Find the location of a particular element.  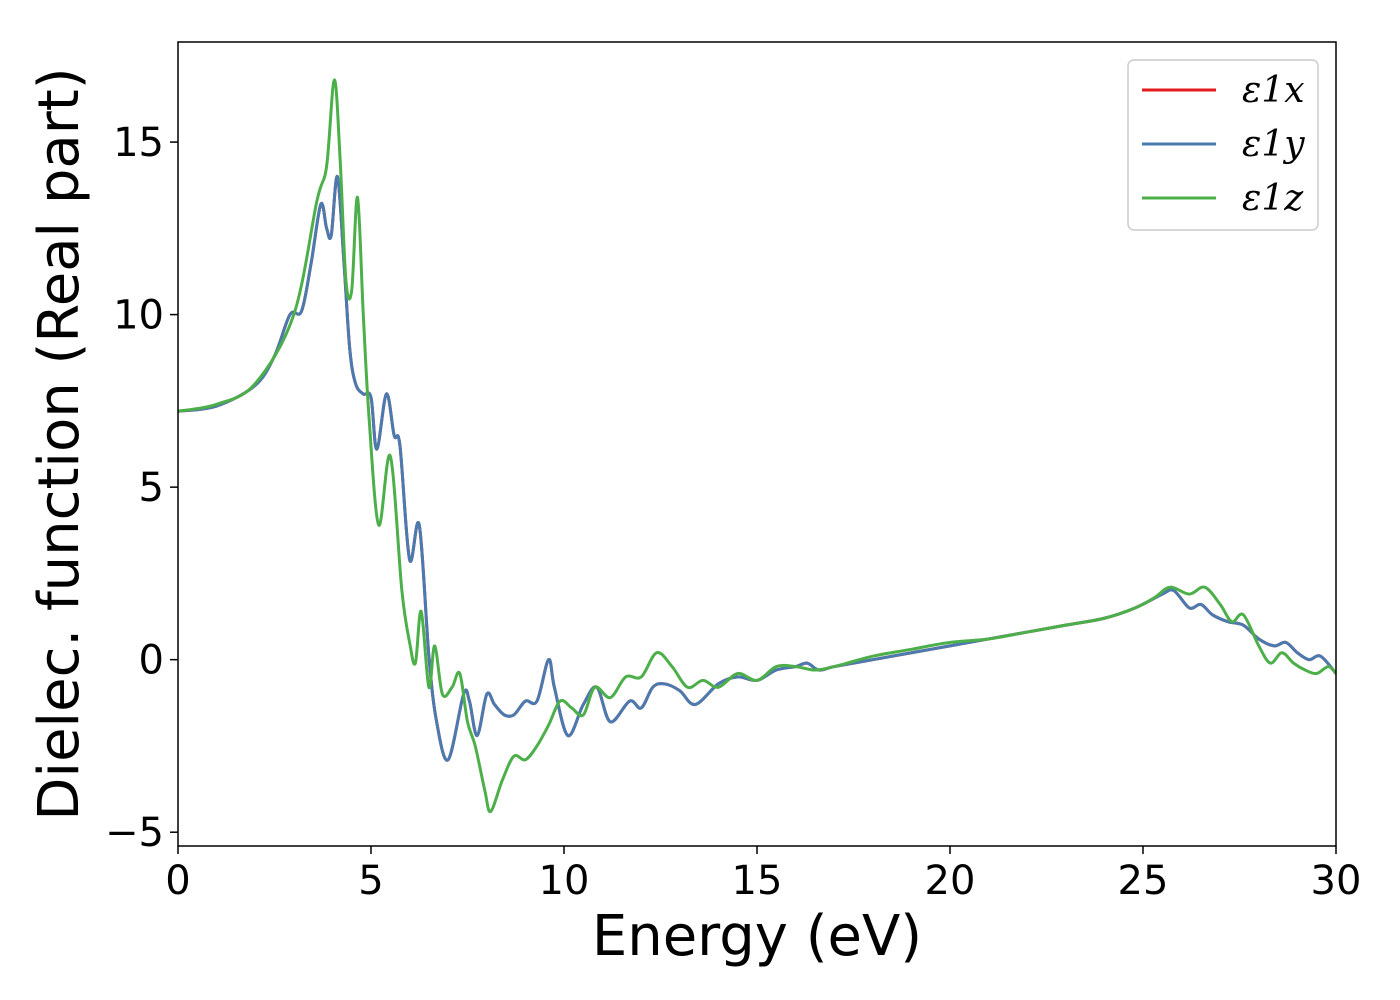

x-tick-label: 0 is located at coordinates (177, 881).